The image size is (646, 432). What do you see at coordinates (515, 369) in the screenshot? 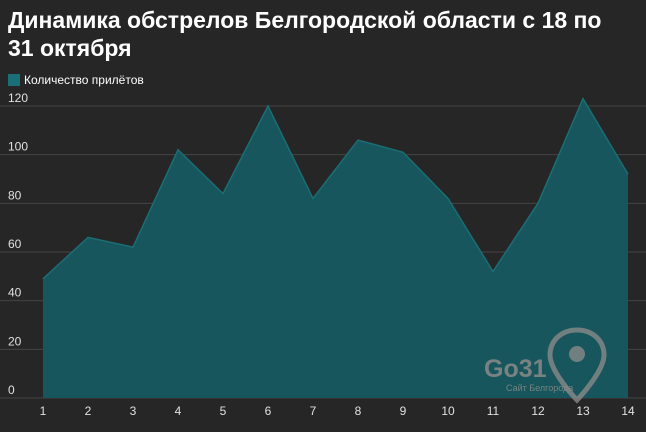
I see `watermark-brand: Go31` at bounding box center [515, 369].